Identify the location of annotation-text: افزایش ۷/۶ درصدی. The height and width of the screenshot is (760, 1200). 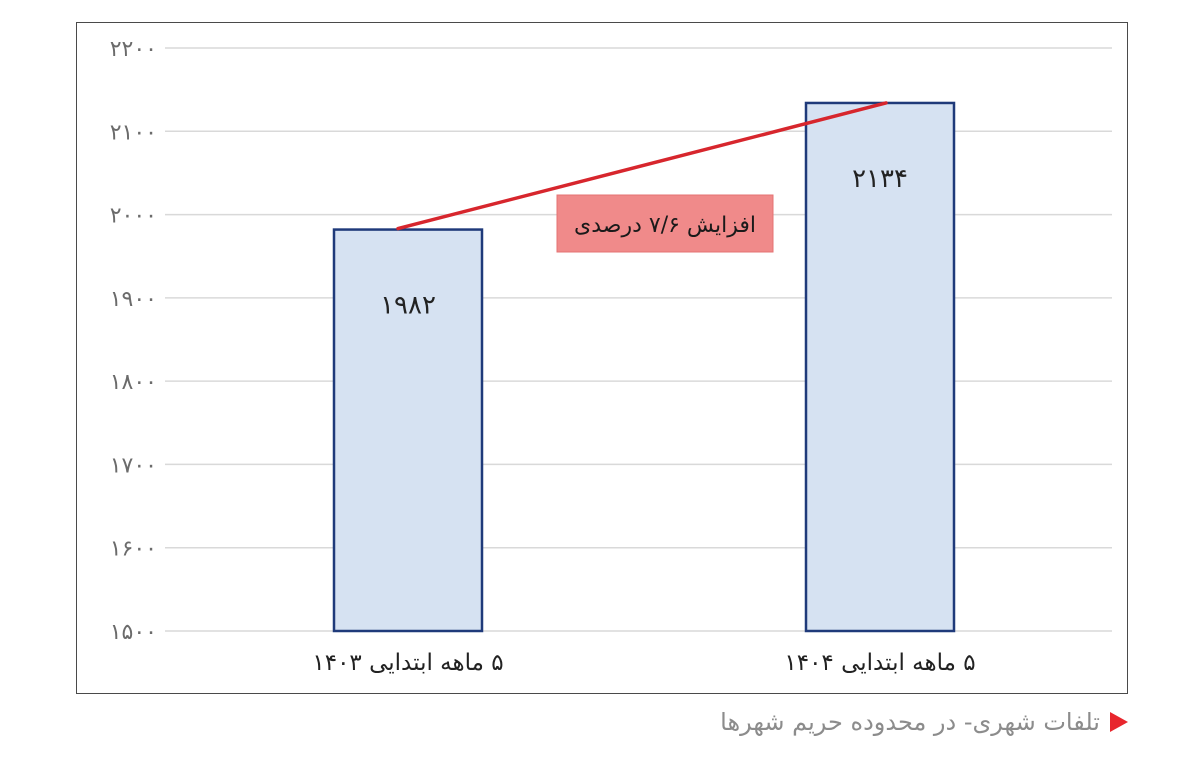
(665, 225).